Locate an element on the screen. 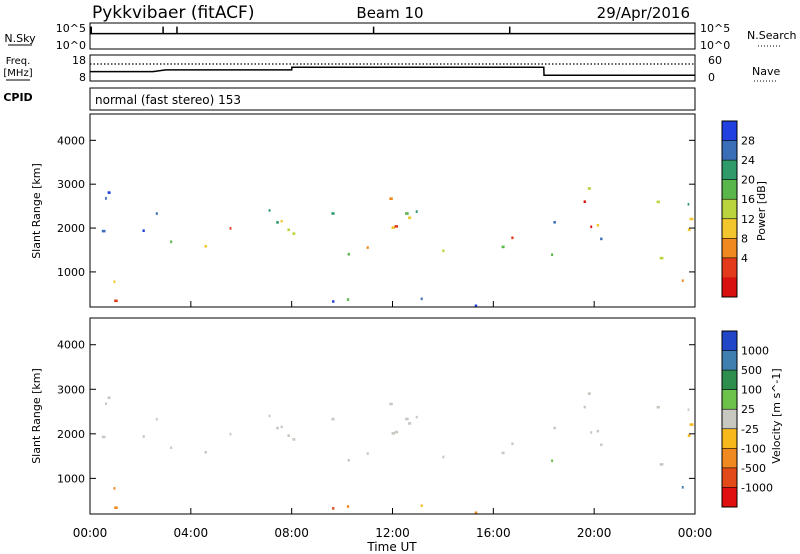  colorbar-tick-label: 12 is located at coordinates (748, 219).